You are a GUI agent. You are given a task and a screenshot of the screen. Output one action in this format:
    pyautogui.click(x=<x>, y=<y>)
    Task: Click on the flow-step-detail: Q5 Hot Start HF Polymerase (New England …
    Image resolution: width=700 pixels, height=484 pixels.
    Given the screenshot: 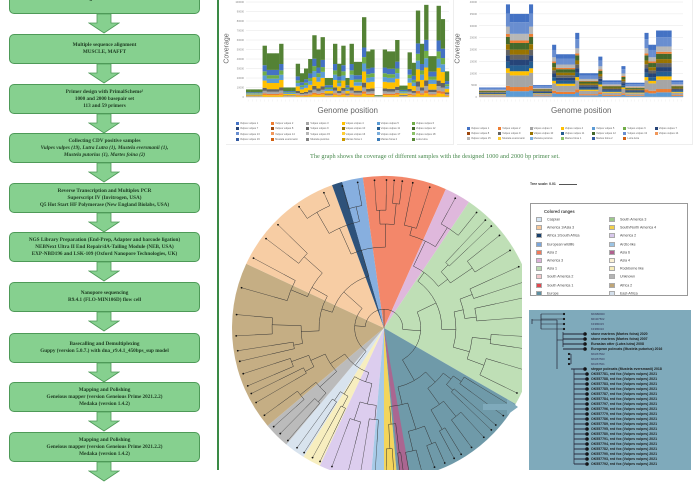 What is the action you would take?
    pyautogui.click(x=104, y=205)
    